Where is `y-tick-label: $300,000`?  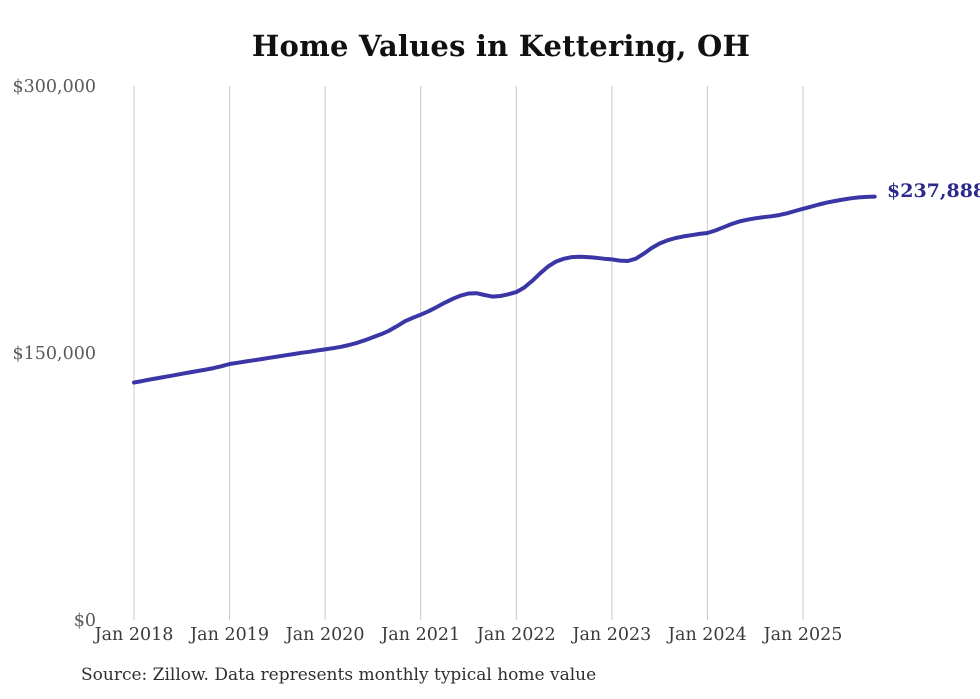 y-tick-label: $300,000 is located at coordinates (54, 87).